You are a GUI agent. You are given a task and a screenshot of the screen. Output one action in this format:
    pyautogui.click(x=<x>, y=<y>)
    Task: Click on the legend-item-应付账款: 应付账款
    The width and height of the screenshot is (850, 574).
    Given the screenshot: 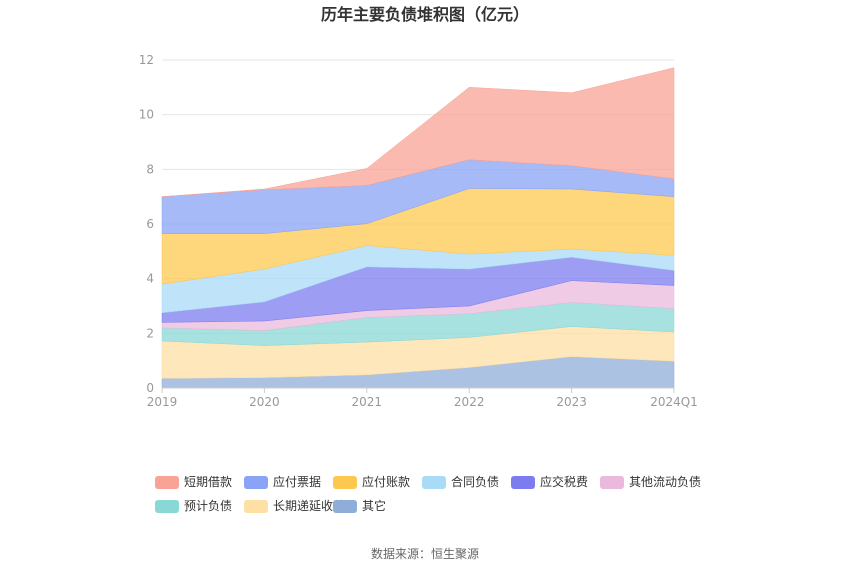 What is the action you would take?
    pyautogui.click(x=371, y=481)
    